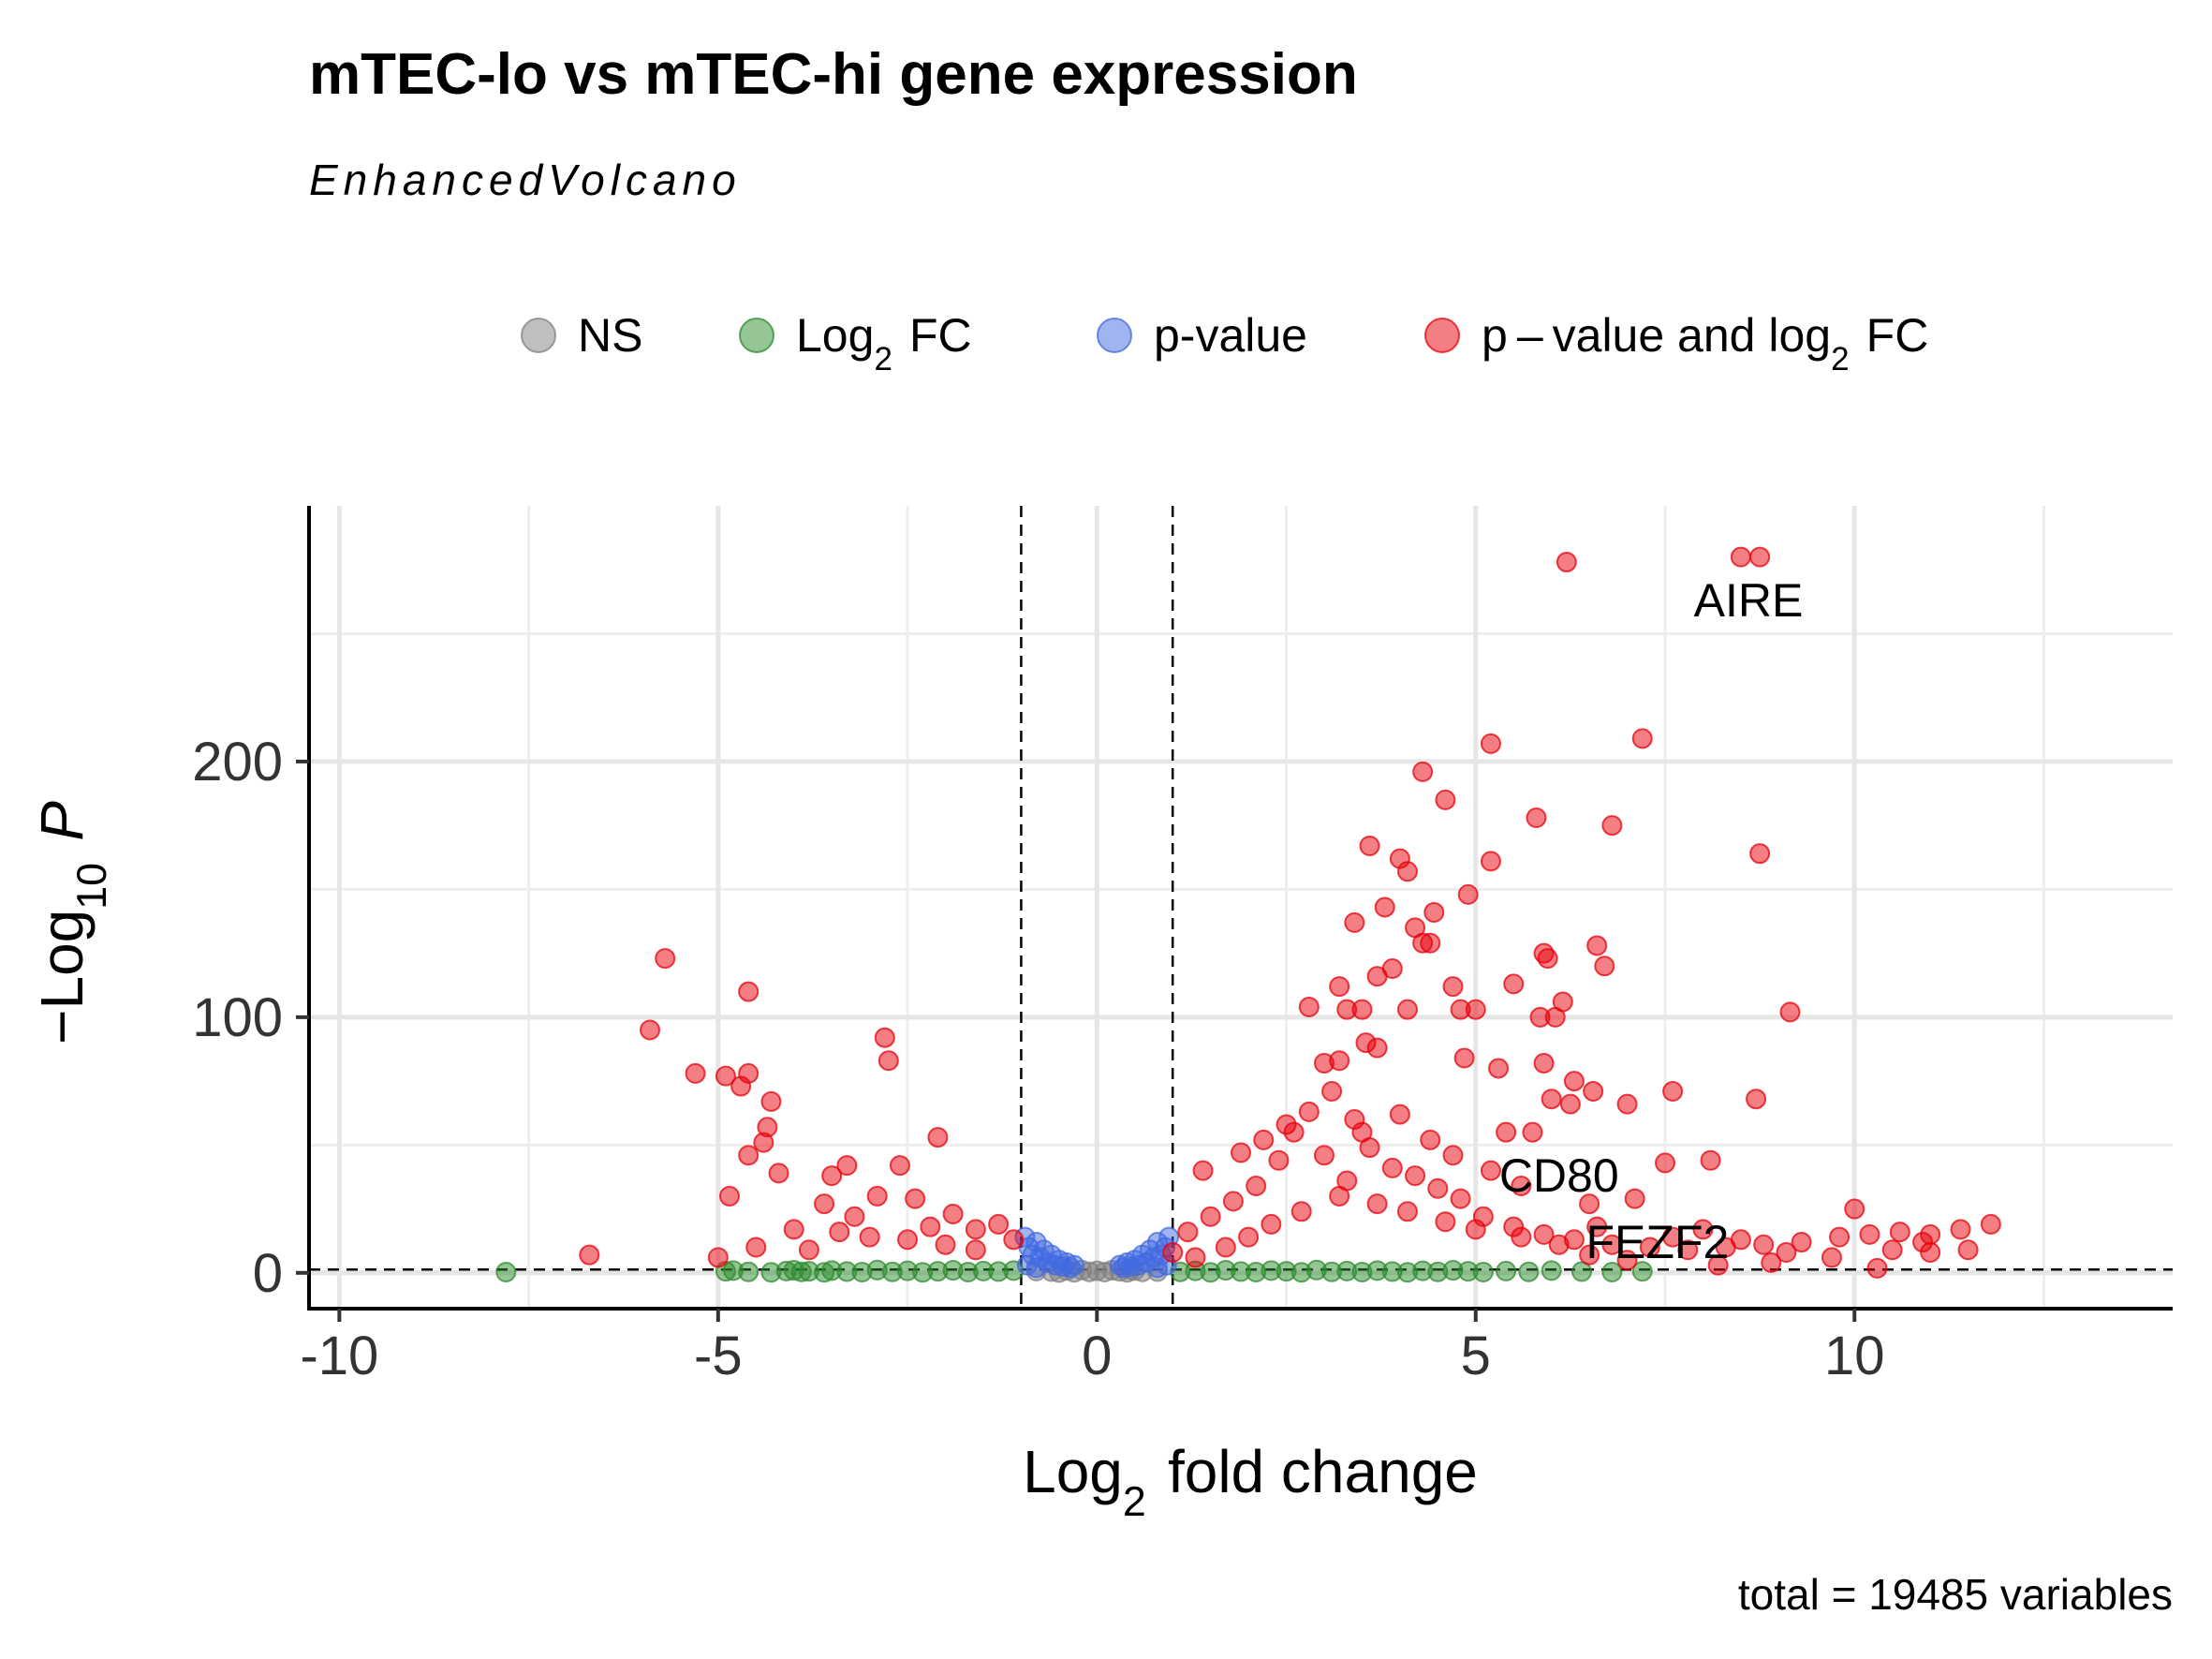  I want to click on gene-label: CD80, so click(1559, 1176).